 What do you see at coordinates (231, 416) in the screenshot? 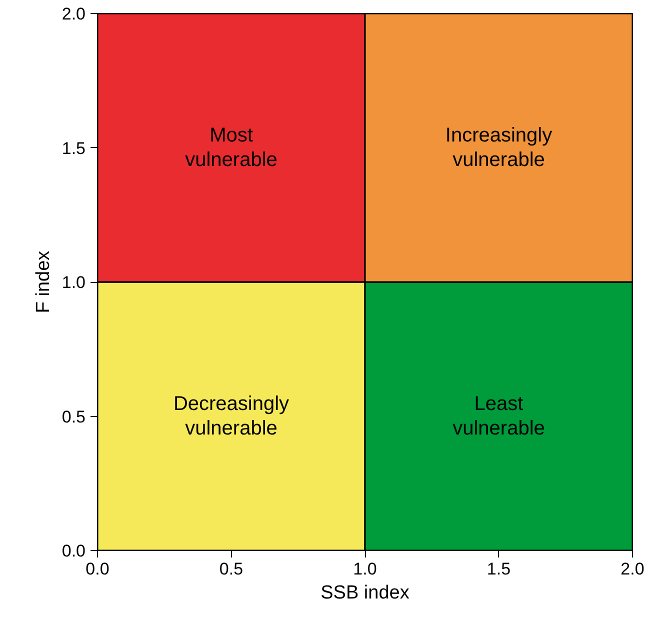
I see `data-label: Decreasingly vulnerable` at bounding box center [231, 416].